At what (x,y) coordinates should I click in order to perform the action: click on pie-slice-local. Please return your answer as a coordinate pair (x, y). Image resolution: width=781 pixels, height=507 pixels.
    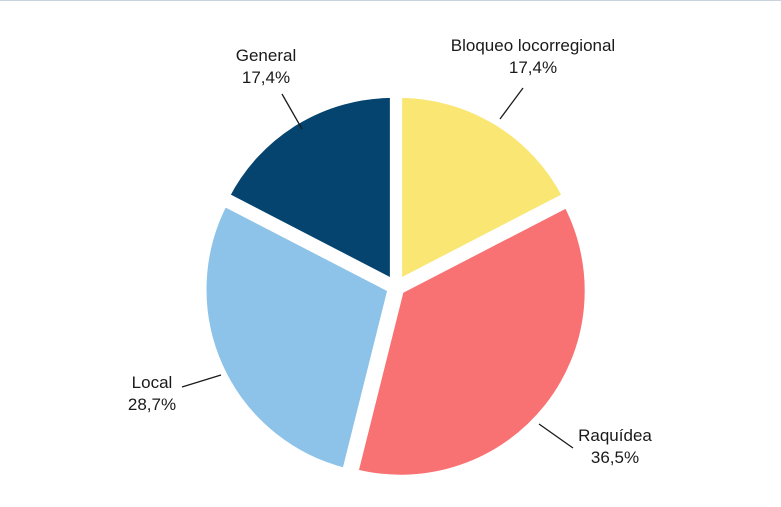
    Looking at the image, I should click on (297, 337).